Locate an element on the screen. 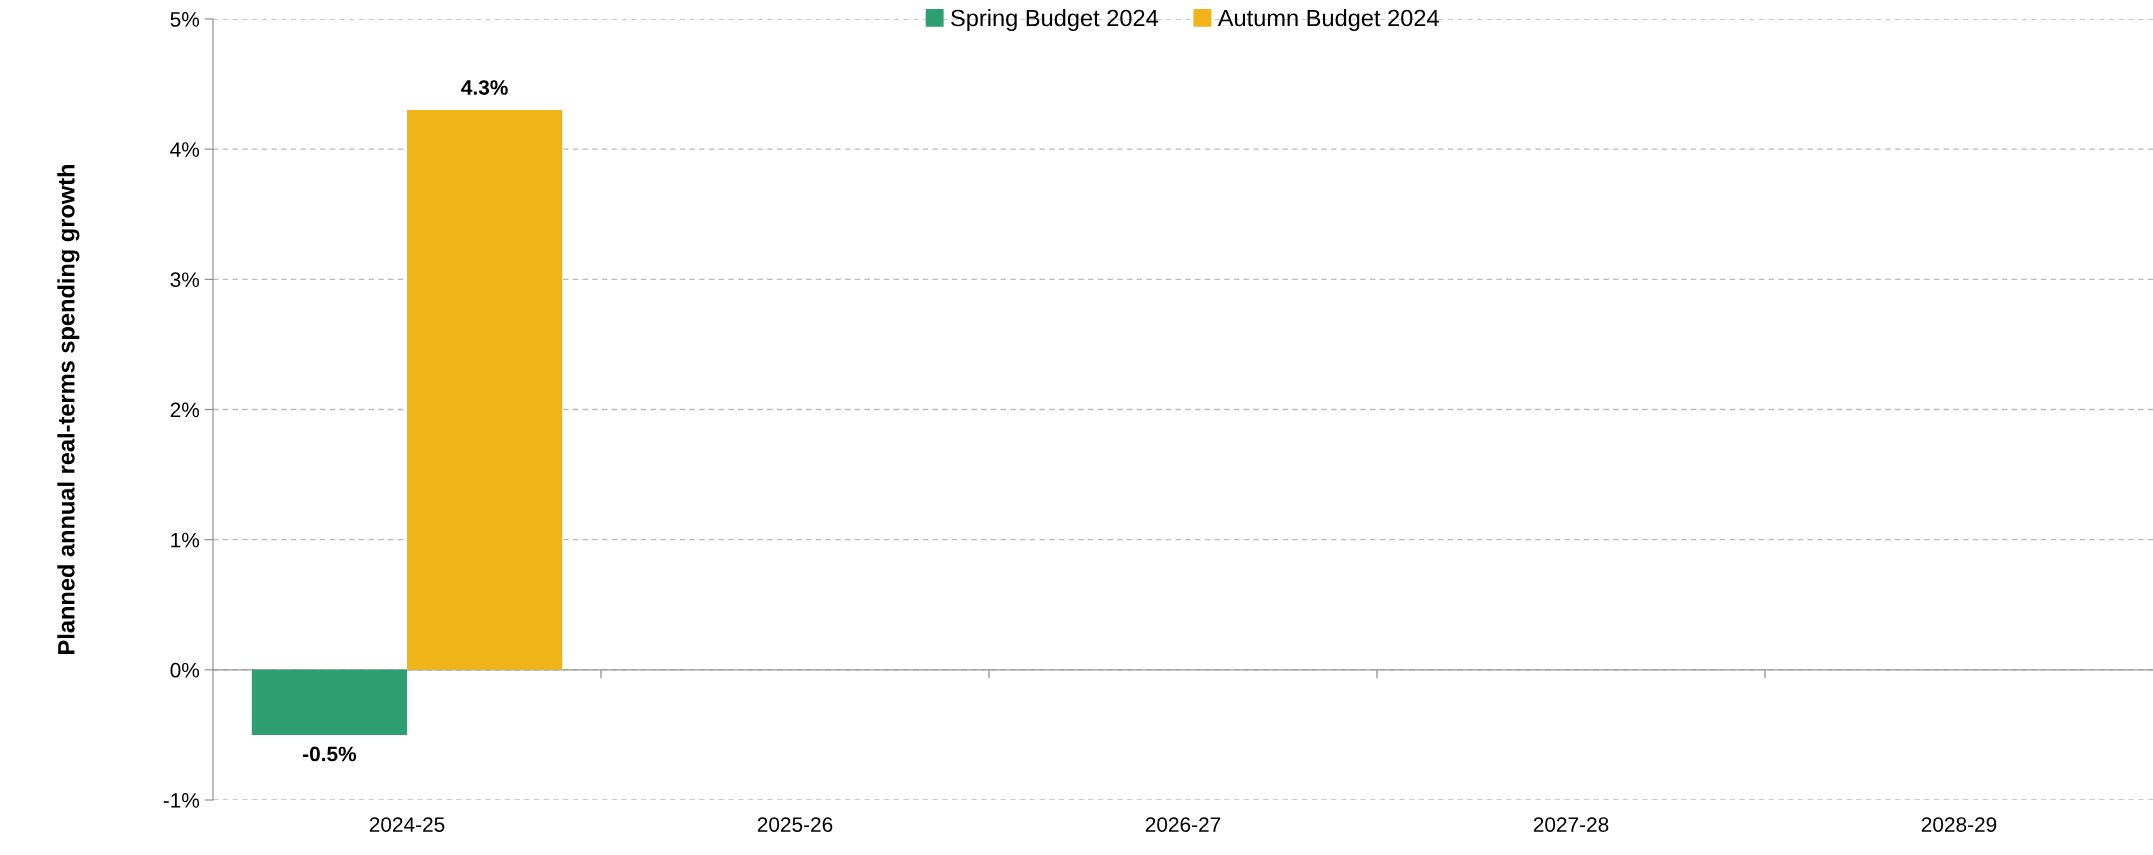 Image resolution: width=2153 pixels, height=855 pixels. x-tick-label: 2025-26 is located at coordinates (795, 824).